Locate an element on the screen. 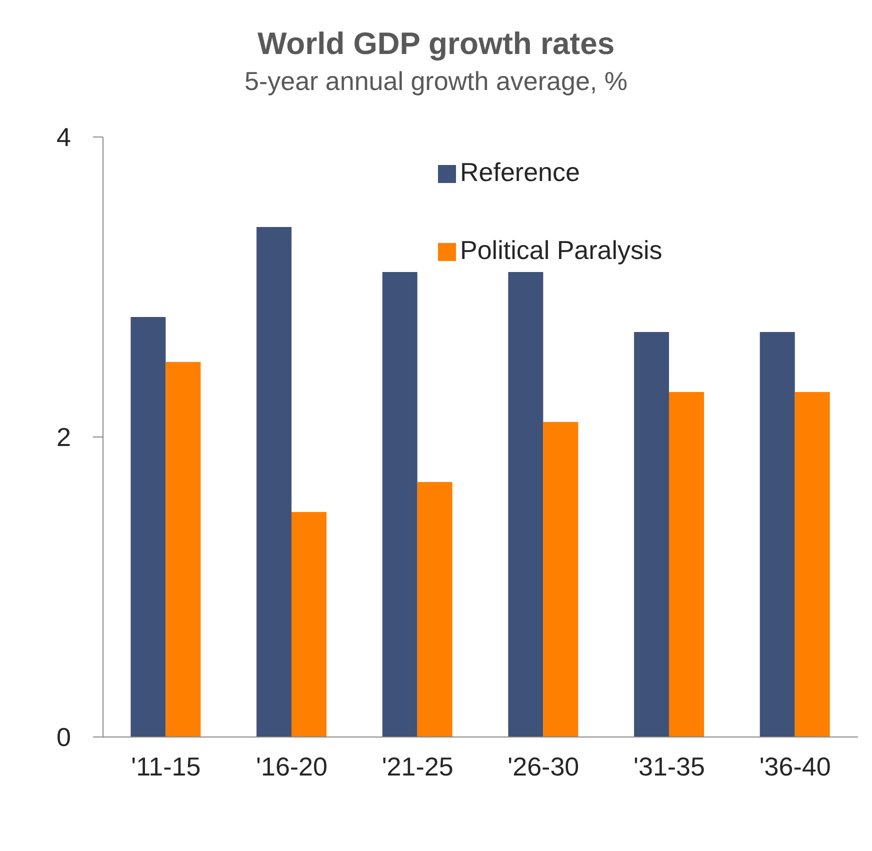  x-tick-label: '26-30 is located at coordinates (544, 766).